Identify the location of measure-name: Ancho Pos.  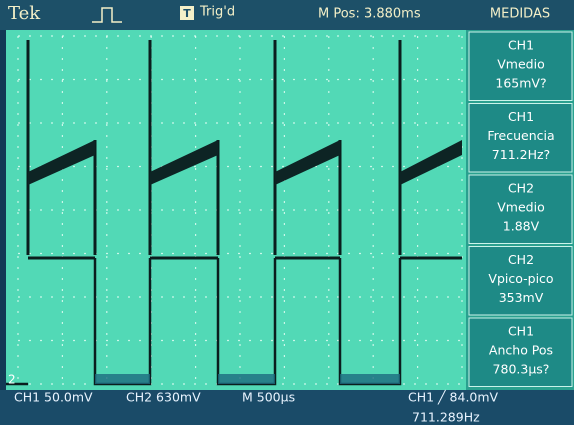
(521, 350).